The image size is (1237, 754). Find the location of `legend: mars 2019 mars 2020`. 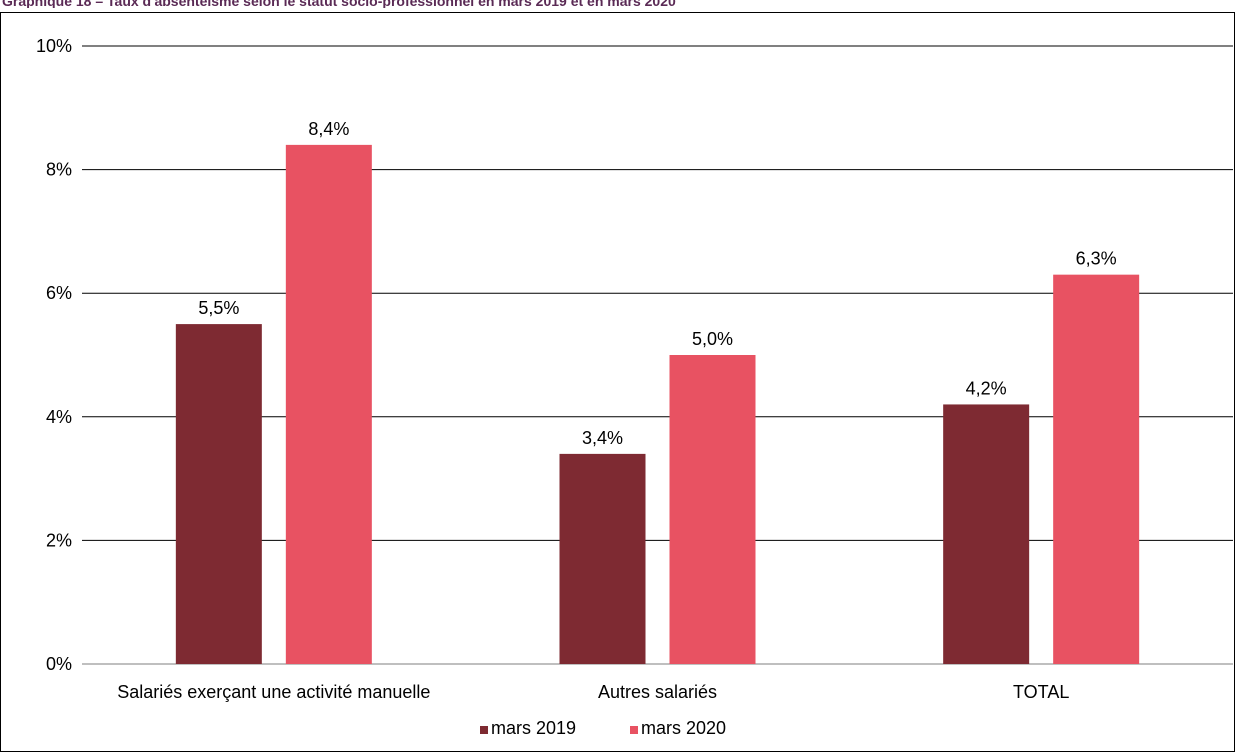

legend: mars 2019 mars 2020 is located at coordinates (603, 728).